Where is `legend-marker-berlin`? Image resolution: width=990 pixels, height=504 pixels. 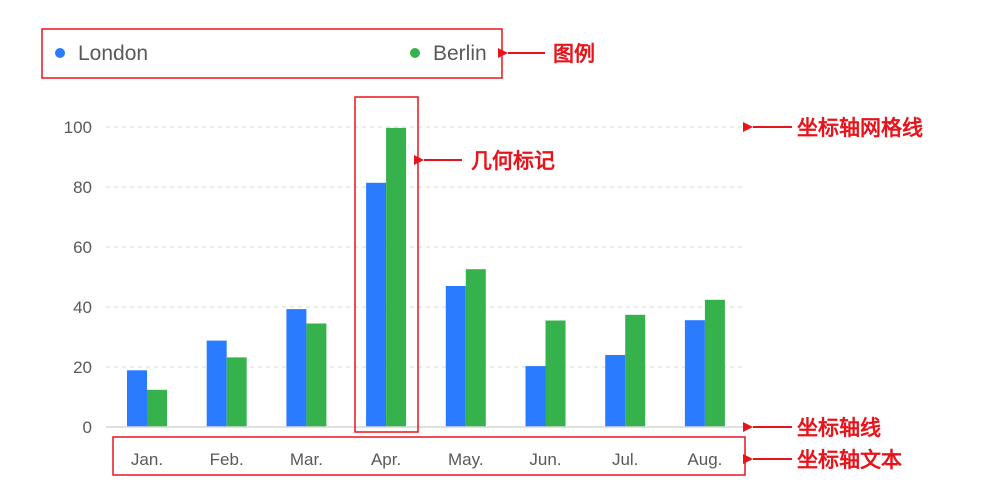
legend-marker-berlin is located at coordinates (415, 53).